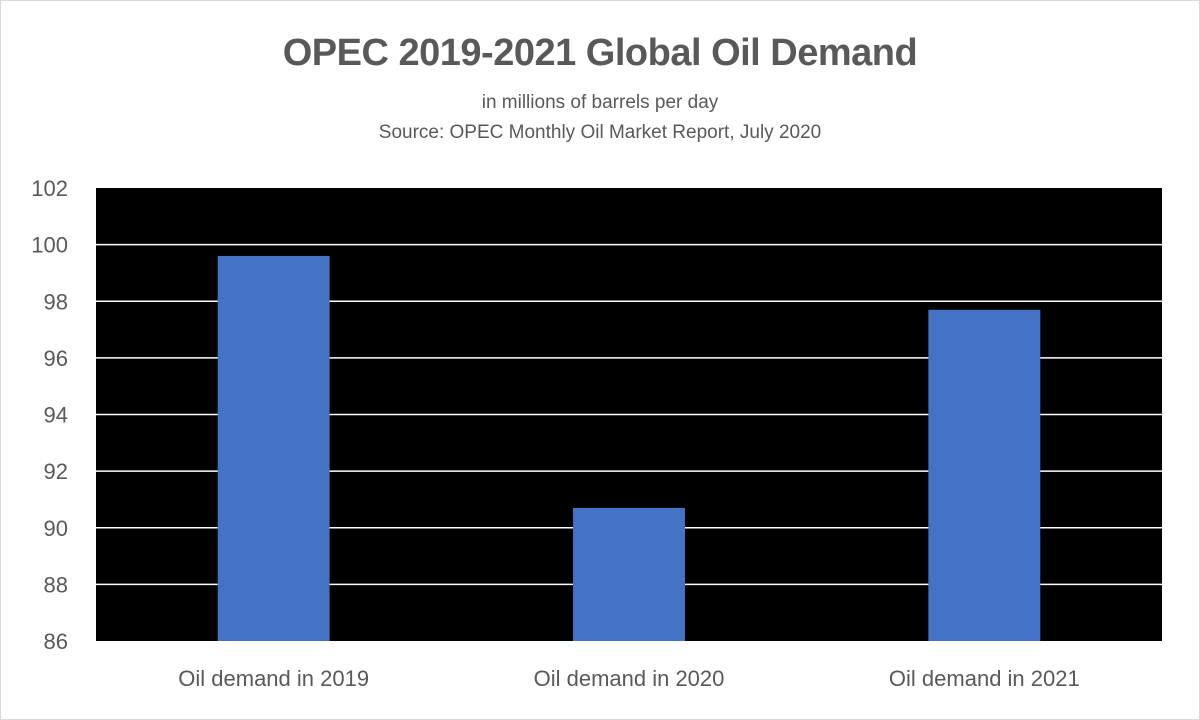 This screenshot has width=1200, height=720. Describe the element at coordinates (984, 678) in the screenshot. I see `x-category-label: Oil demand in 2021` at that location.